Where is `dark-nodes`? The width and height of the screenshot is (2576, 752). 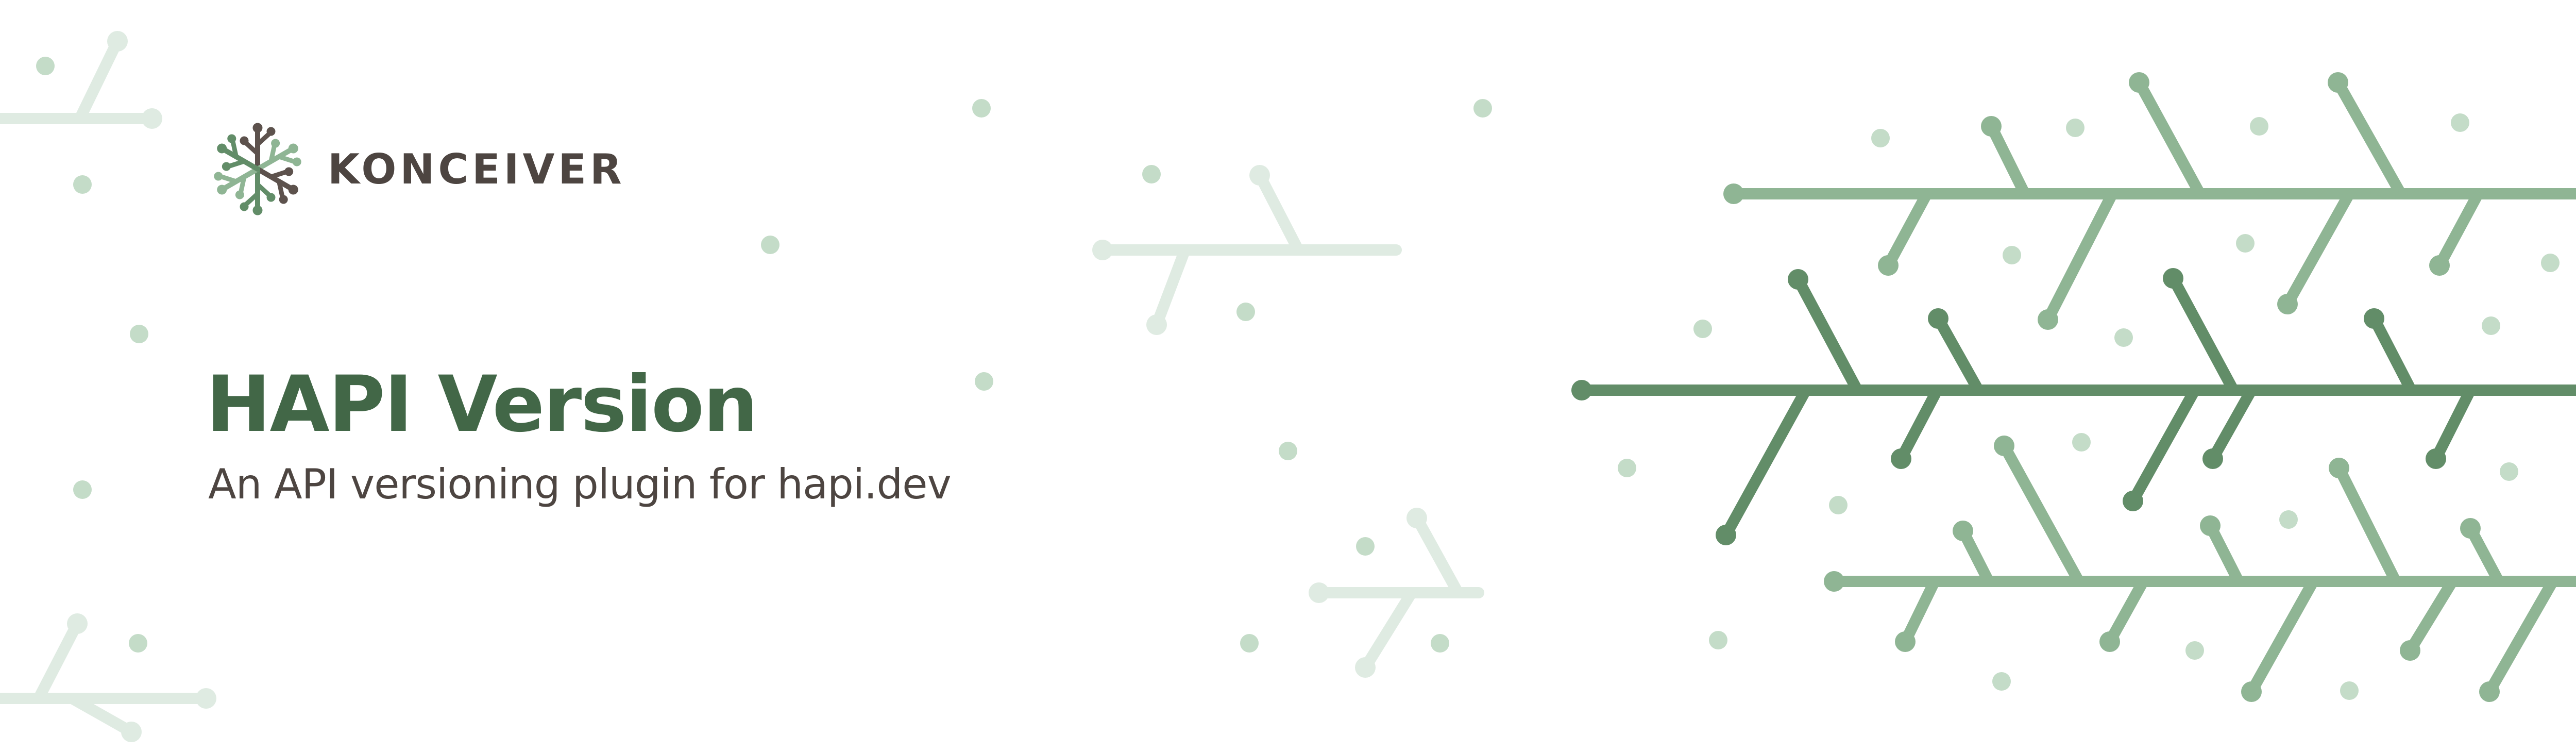 dark-nodes is located at coordinates (2008, 406).